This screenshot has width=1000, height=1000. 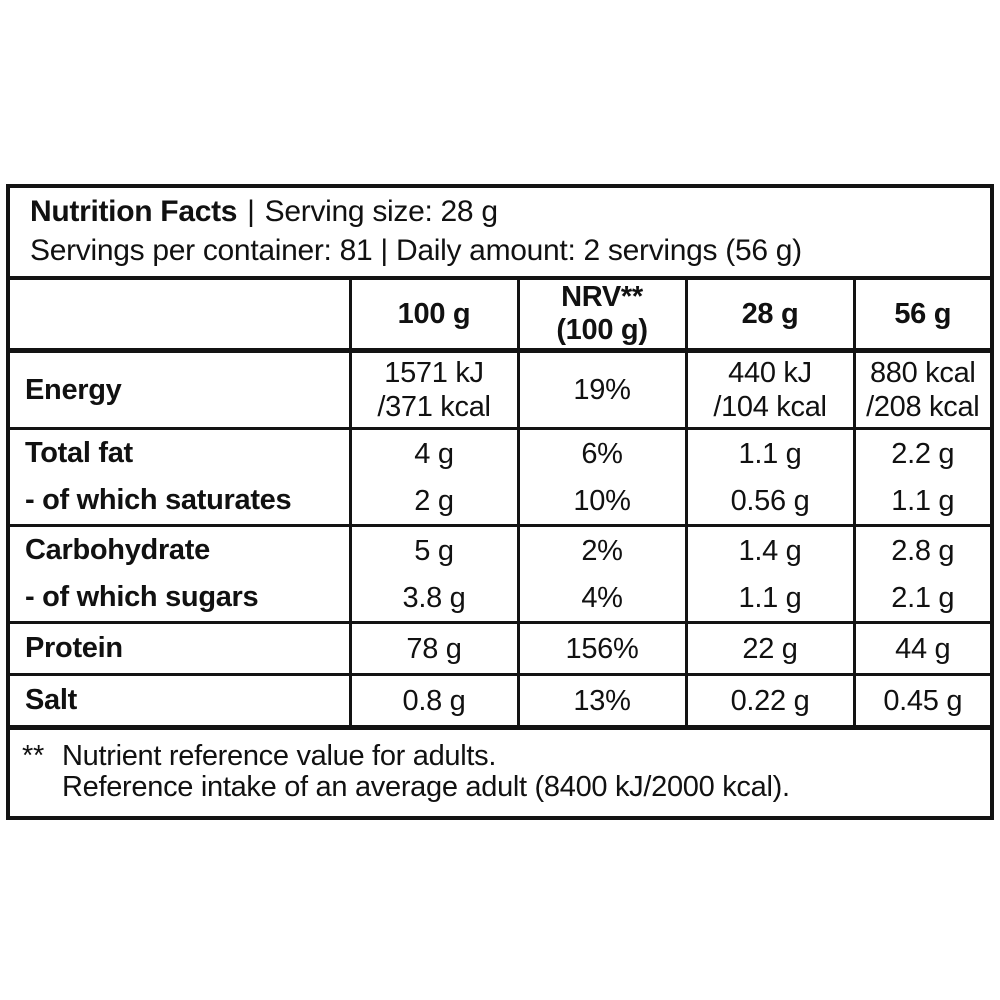 What do you see at coordinates (158, 500) in the screenshot?
I see `row-label: - of which saturates` at bounding box center [158, 500].